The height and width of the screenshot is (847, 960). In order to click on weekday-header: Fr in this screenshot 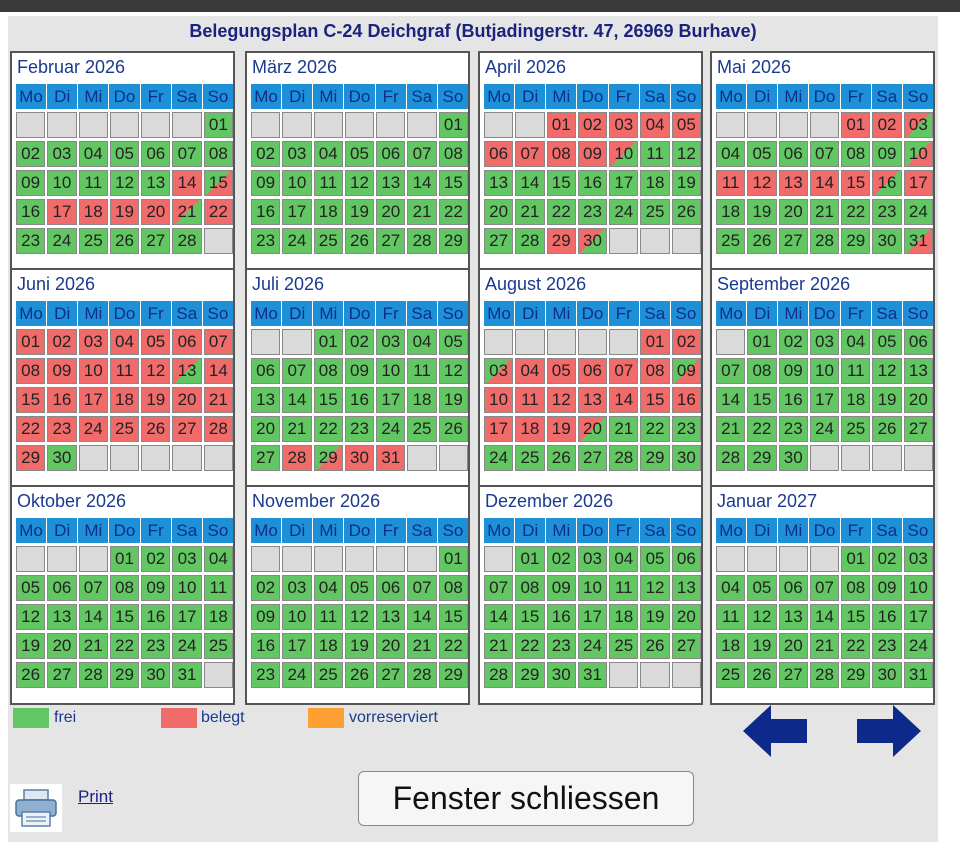, I will do `click(855, 530)`.